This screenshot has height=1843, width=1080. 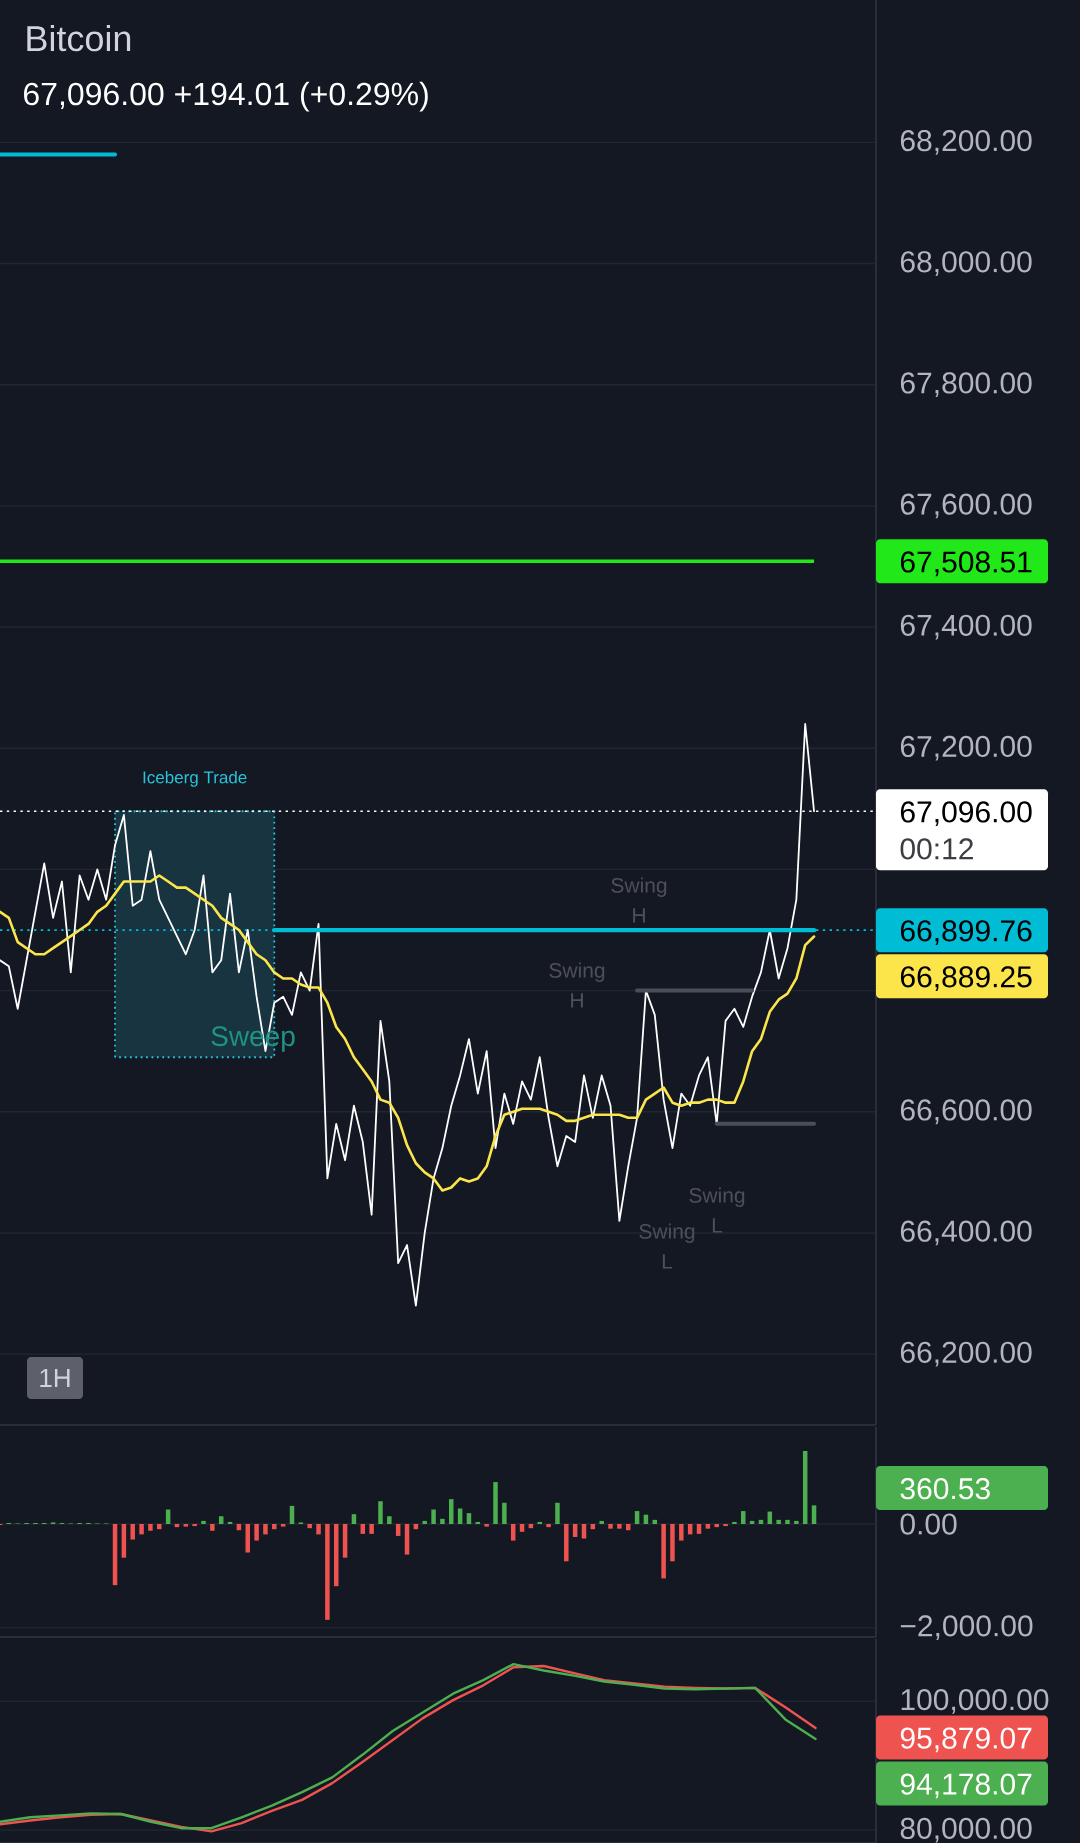 What do you see at coordinates (966, 1233) in the screenshot?
I see `y-tick-label: 66,400.00` at bounding box center [966, 1233].